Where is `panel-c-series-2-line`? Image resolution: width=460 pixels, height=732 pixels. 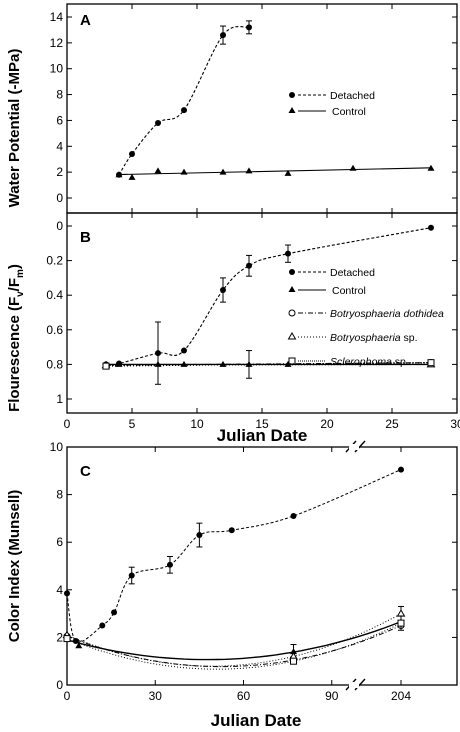 panel-c-series-2-line is located at coordinates (234, 646).